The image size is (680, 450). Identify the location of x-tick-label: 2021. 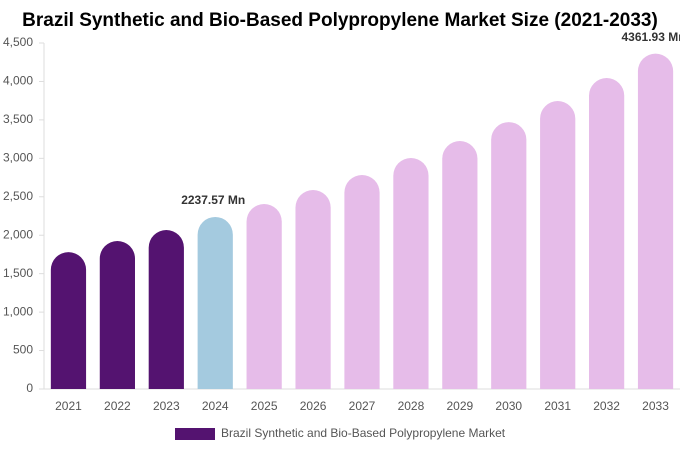
(68, 406).